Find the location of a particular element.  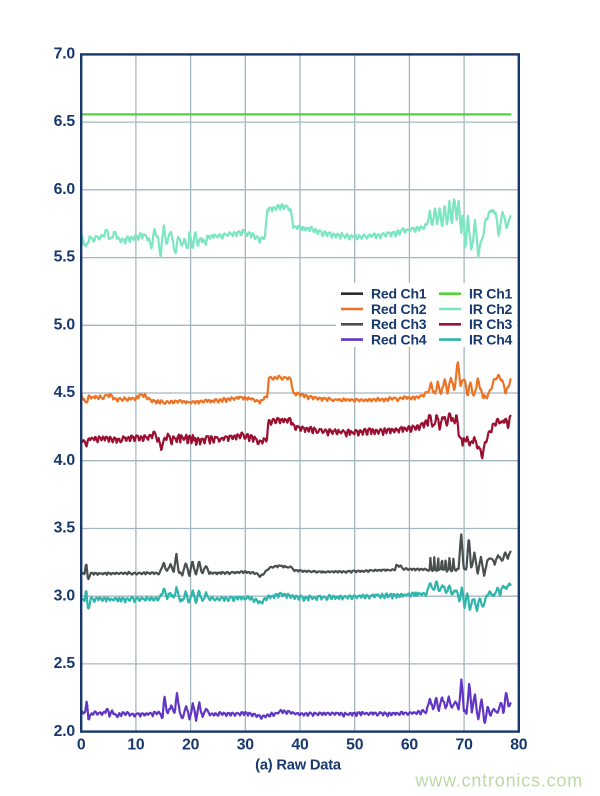

svg-text: 50 is located at coordinates (355, 744).